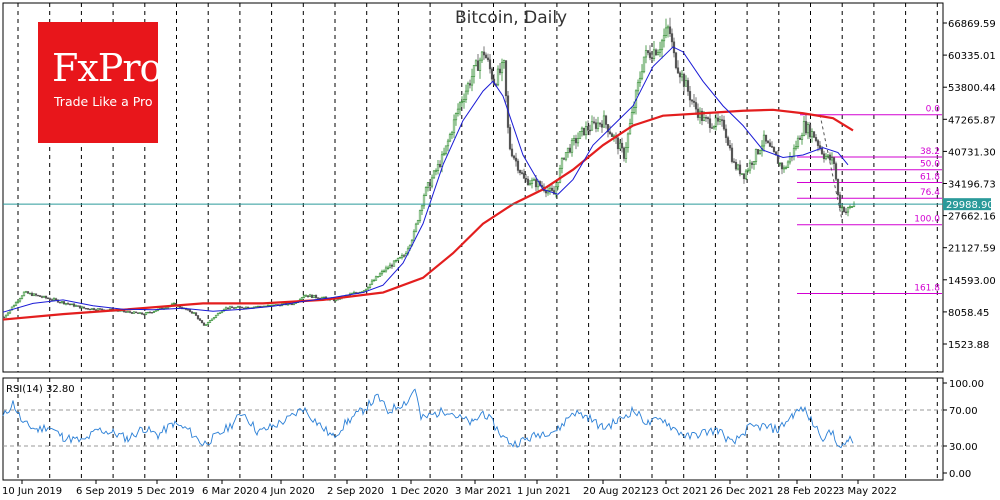 This screenshot has width=1000, height=500. What do you see at coordinates (927, 289) in the screenshot?
I see `fib-label: 161.8` at bounding box center [927, 289].